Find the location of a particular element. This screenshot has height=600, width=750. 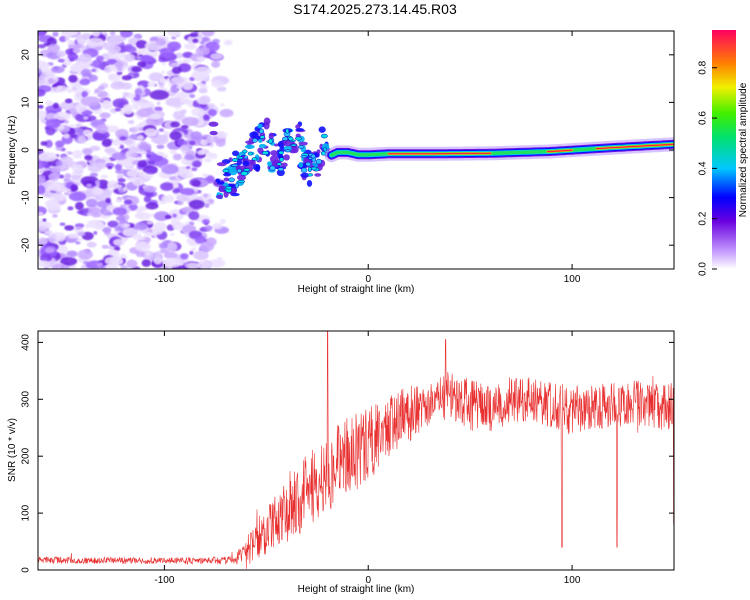

spectrogram-xtick-label: 100 is located at coordinates (572, 279).